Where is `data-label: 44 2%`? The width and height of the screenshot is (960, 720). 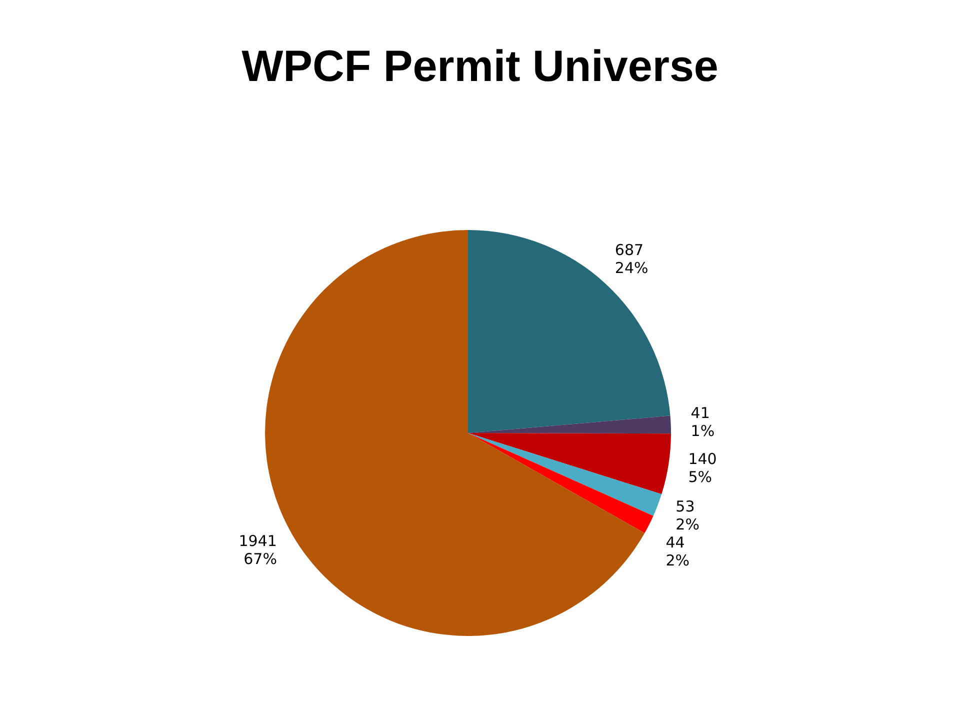
data-label: 44 2% is located at coordinates (678, 551).